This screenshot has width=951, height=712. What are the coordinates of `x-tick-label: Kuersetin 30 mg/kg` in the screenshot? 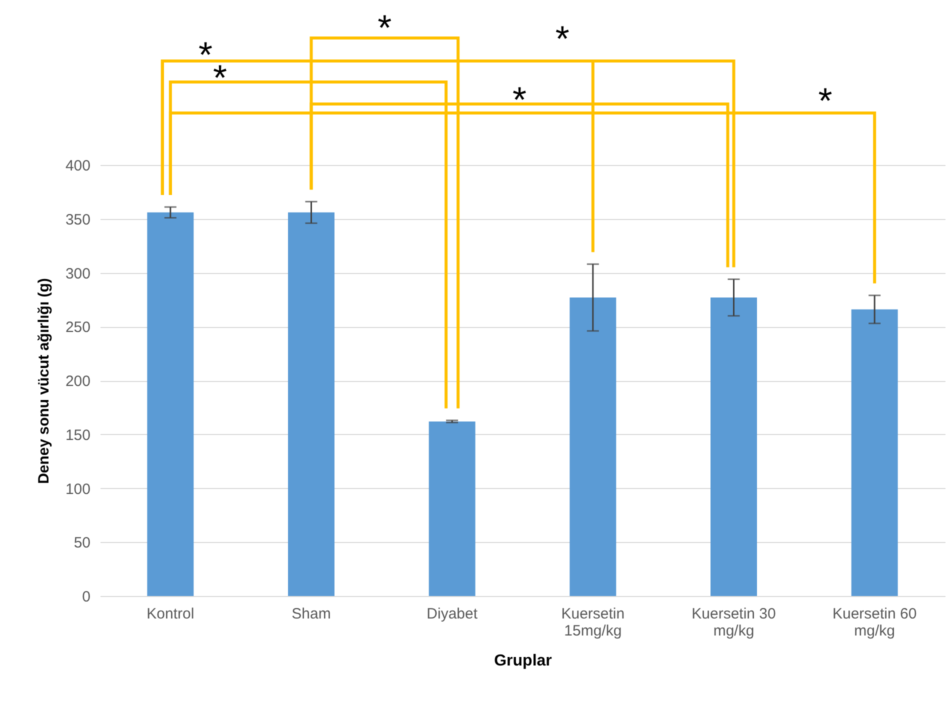 It's located at (734, 623).